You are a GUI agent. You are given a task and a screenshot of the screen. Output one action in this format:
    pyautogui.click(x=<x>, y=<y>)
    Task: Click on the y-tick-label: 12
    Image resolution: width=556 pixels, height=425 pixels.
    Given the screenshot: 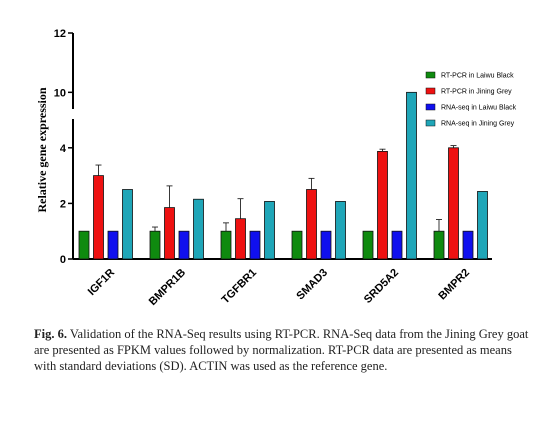 What is the action you would take?
    pyautogui.click(x=60, y=34)
    